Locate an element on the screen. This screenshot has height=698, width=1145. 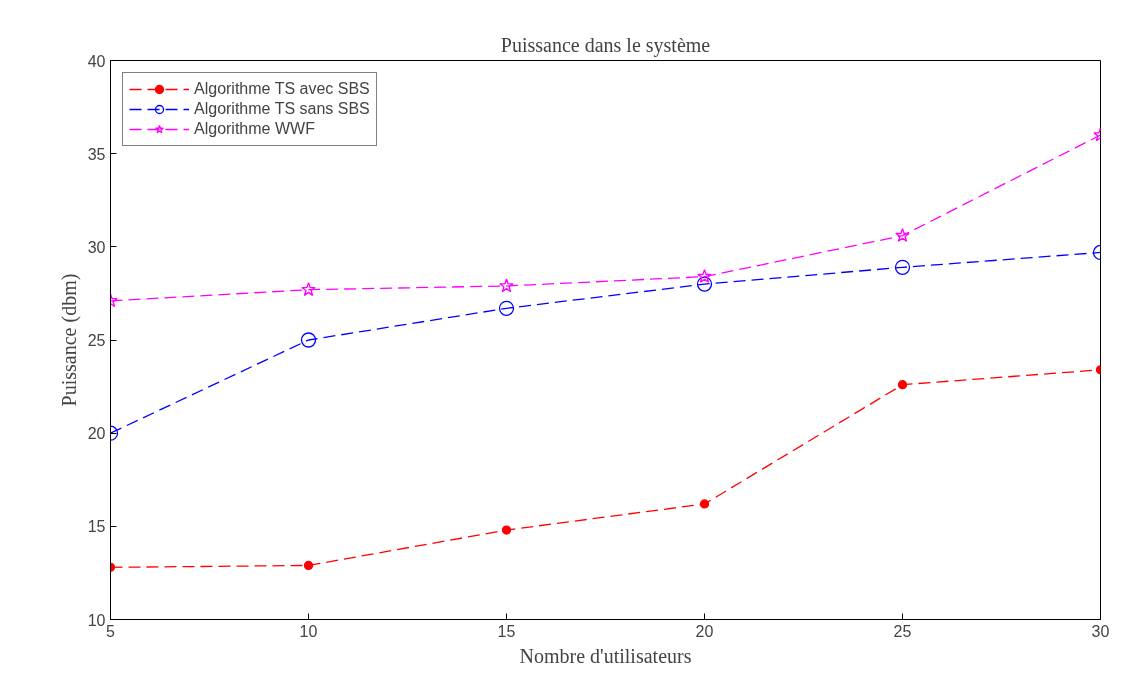
x-tick-label: 15 is located at coordinates (506, 631).